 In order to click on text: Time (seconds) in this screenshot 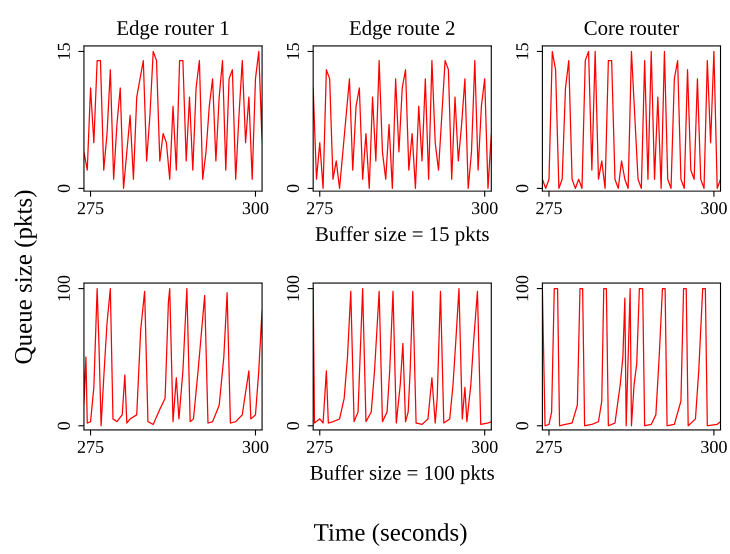, I will do `click(390, 534)`.